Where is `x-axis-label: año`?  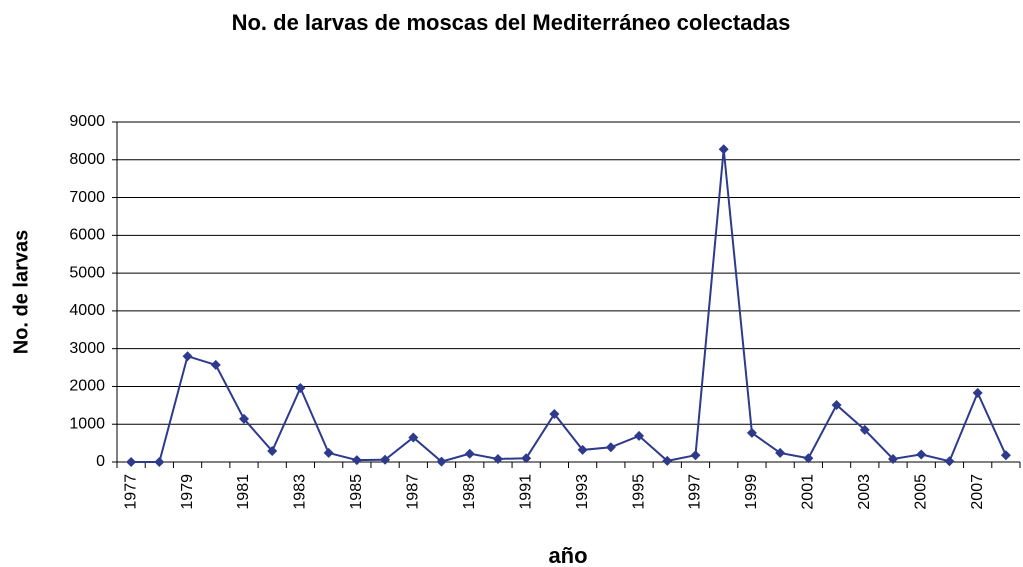 x-axis-label: año is located at coordinates (567, 555).